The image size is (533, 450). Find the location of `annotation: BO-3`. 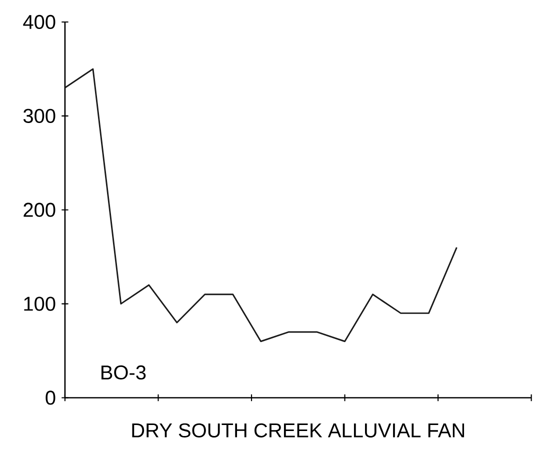

annotation: BO-3 is located at coordinates (124, 373).